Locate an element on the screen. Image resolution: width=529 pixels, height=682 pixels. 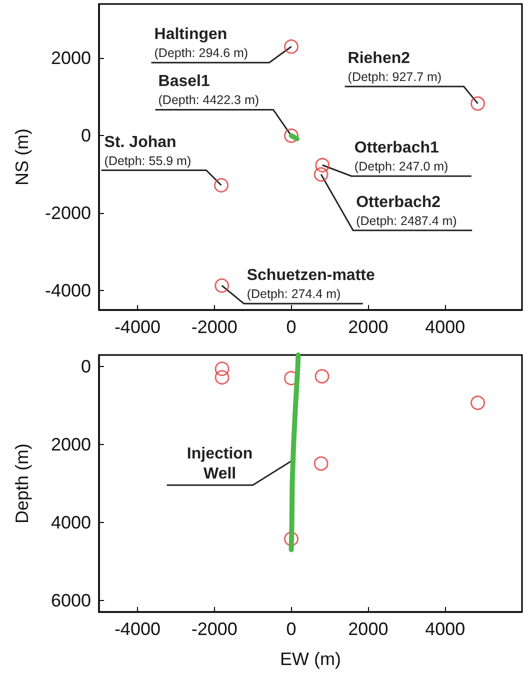
y-tick-label: -4000 is located at coordinates (67, 290).